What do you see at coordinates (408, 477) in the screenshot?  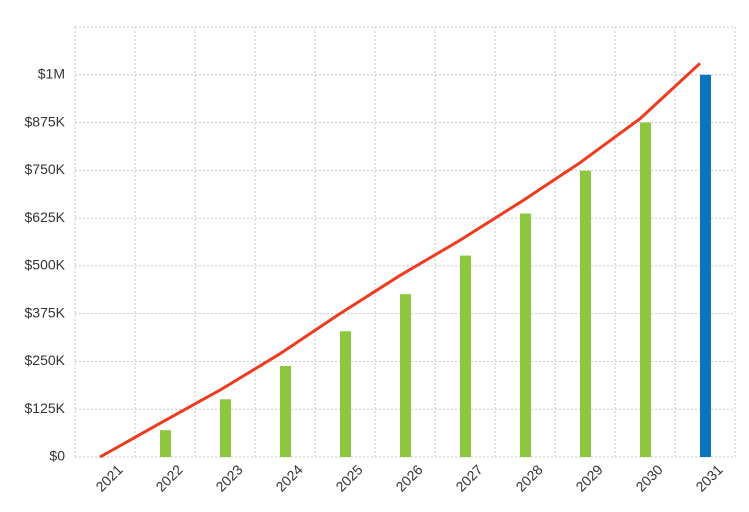 I see `x-tick-label: 2026` at bounding box center [408, 477].